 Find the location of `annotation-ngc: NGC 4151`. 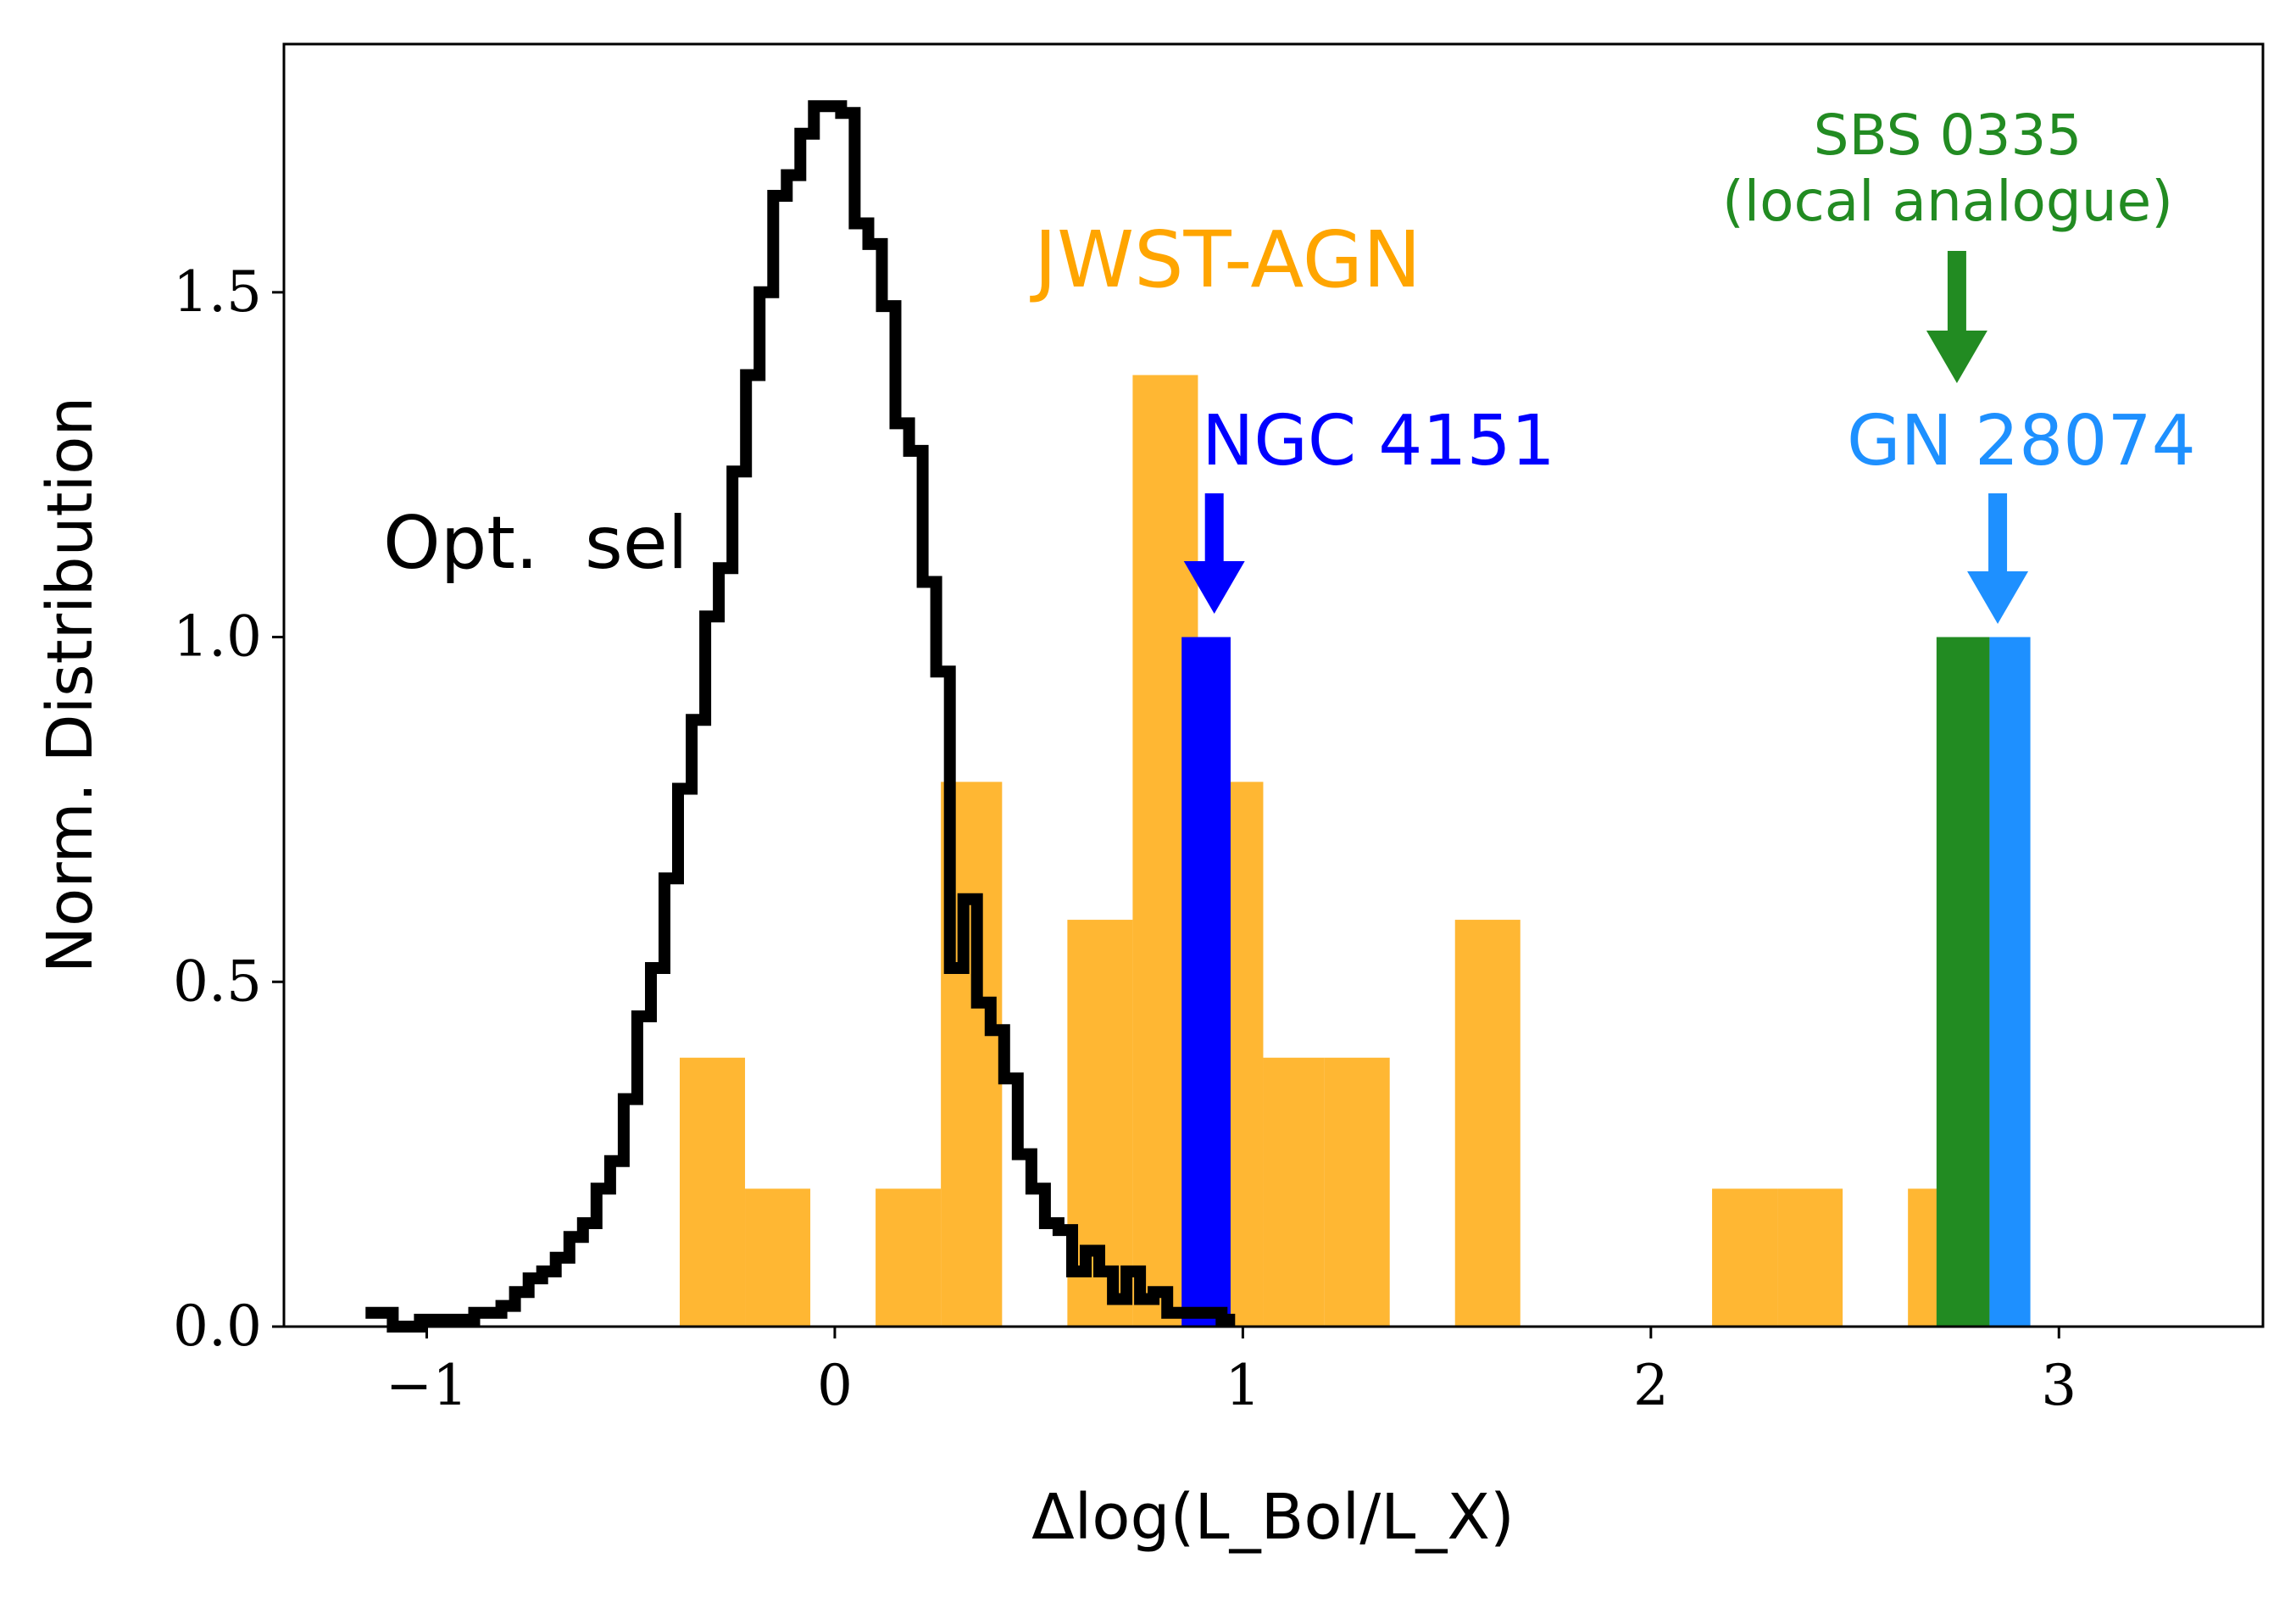

annotation-ngc: NGC 4151 is located at coordinates (1378, 441).